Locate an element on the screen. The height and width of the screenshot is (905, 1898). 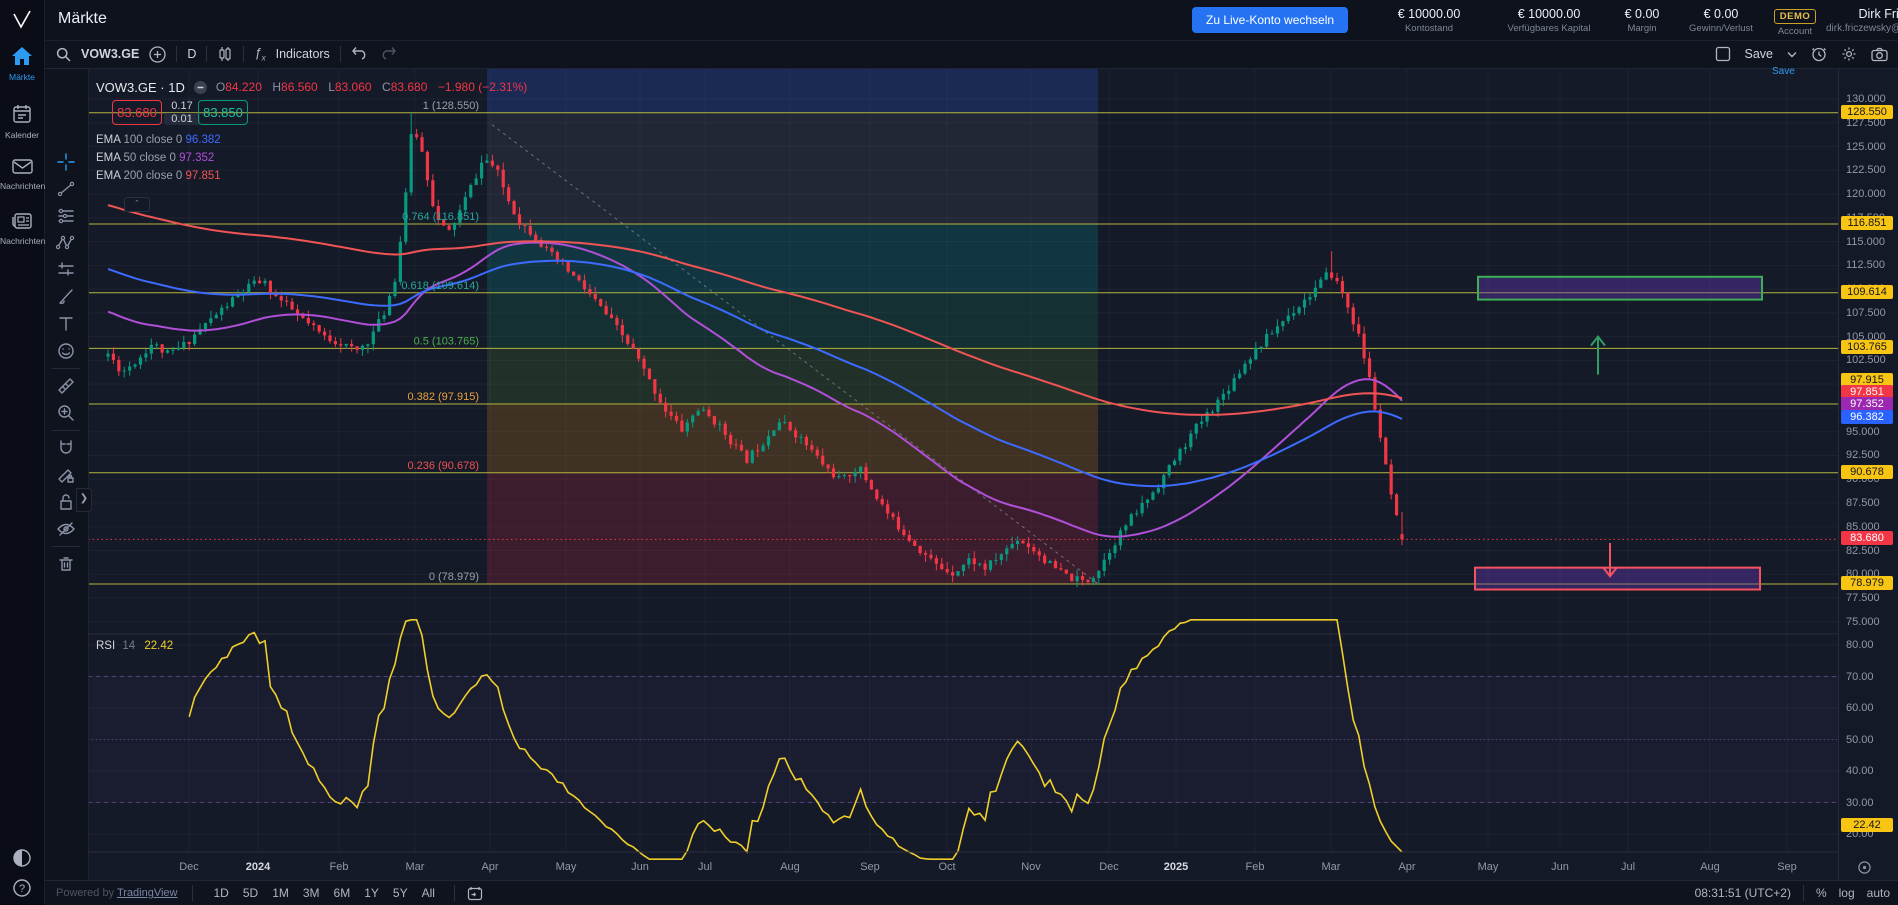
undo-icon is located at coordinates (360, 54).